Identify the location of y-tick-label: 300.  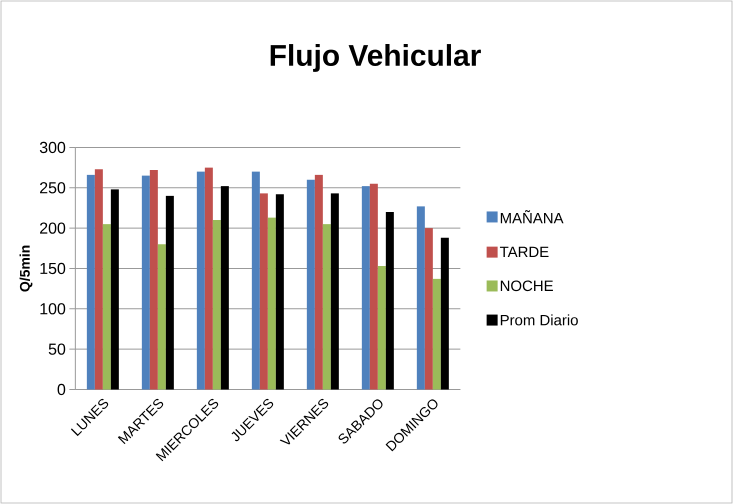
(53, 148).